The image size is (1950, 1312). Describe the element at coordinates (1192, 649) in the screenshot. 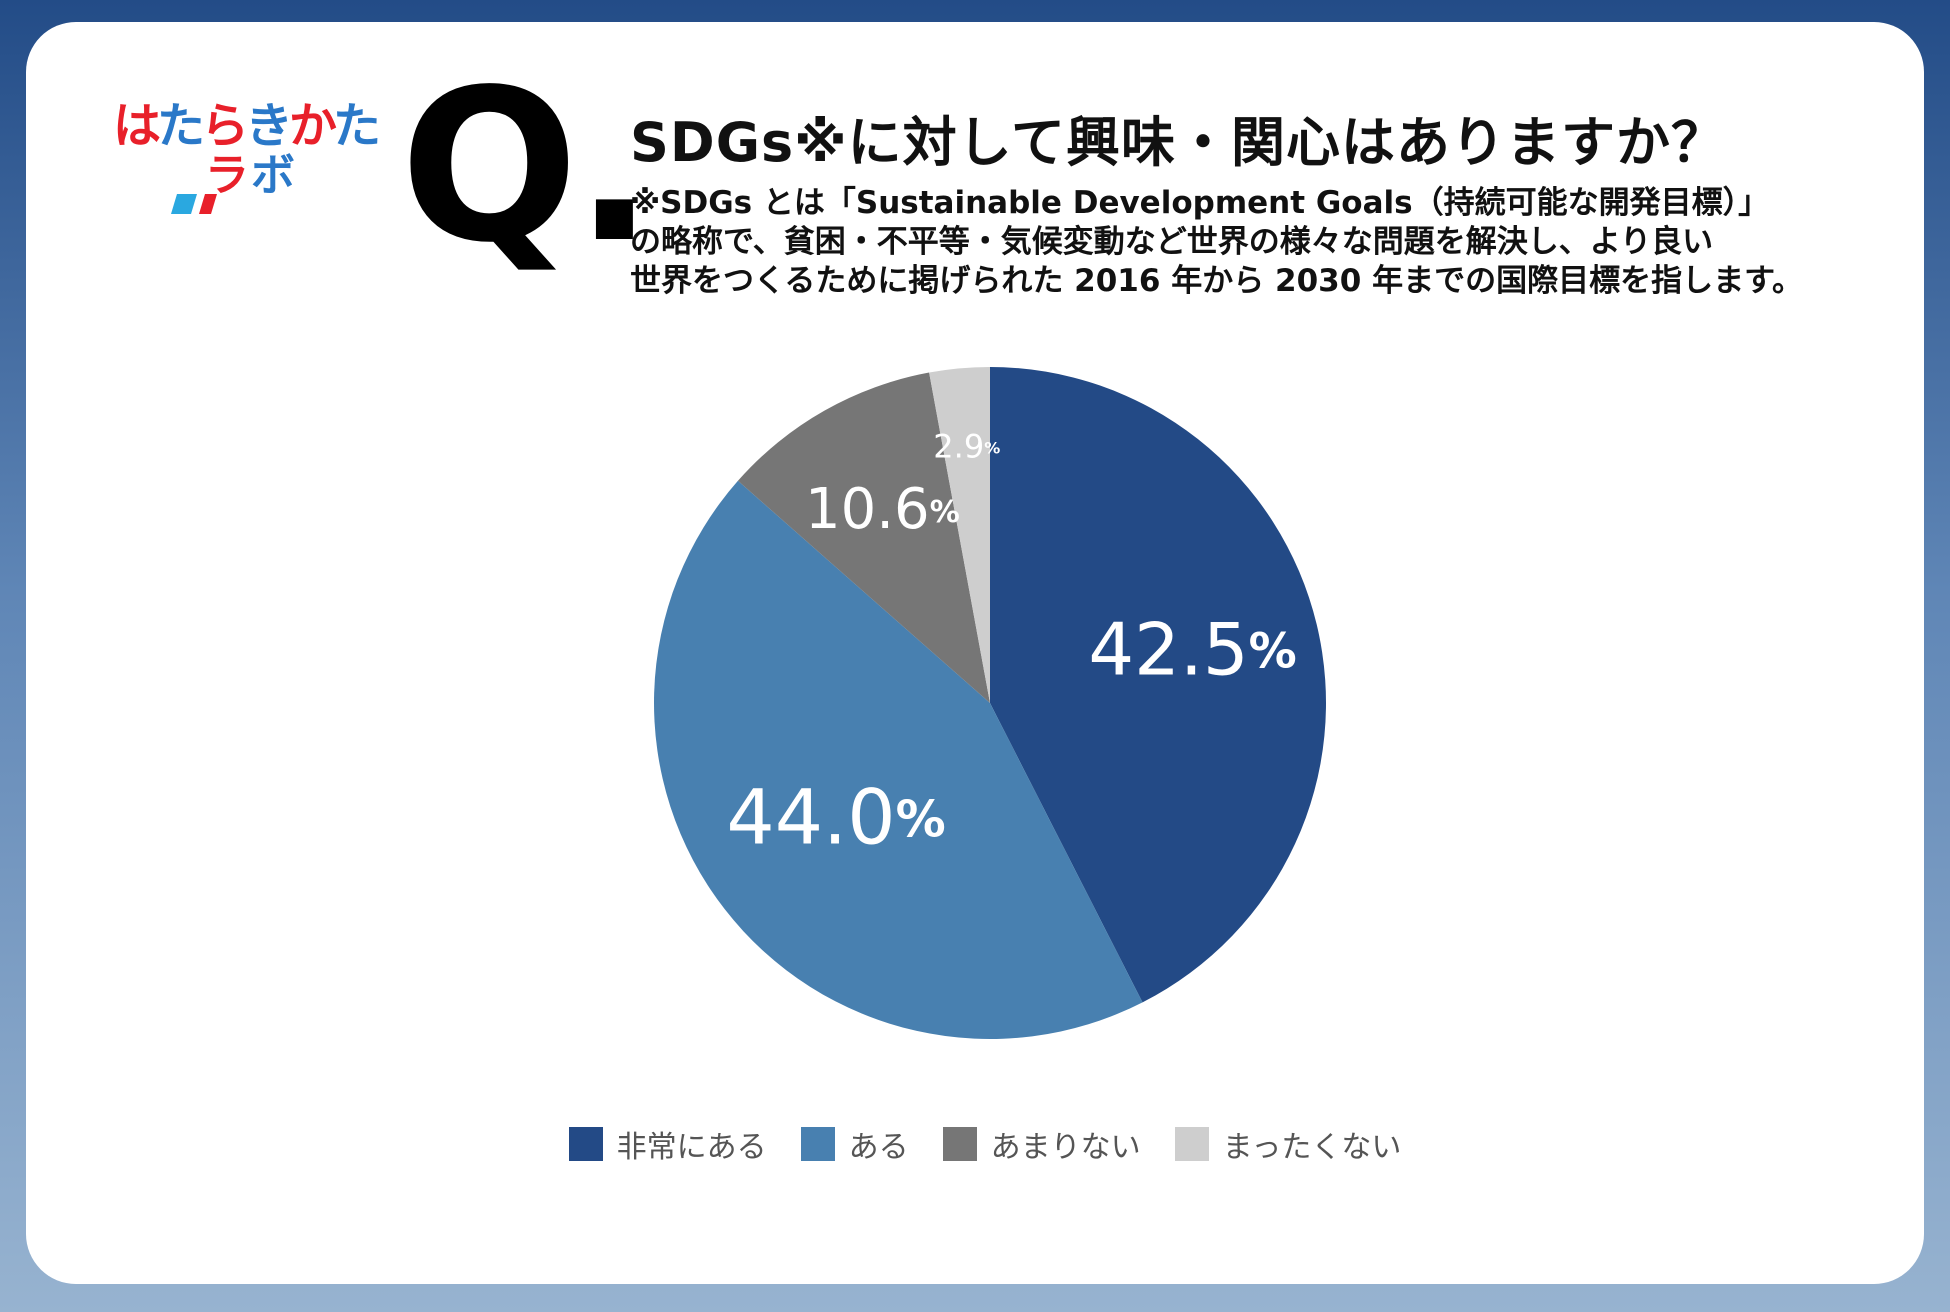

I see `data-label-very-interested: 42.5%` at that location.